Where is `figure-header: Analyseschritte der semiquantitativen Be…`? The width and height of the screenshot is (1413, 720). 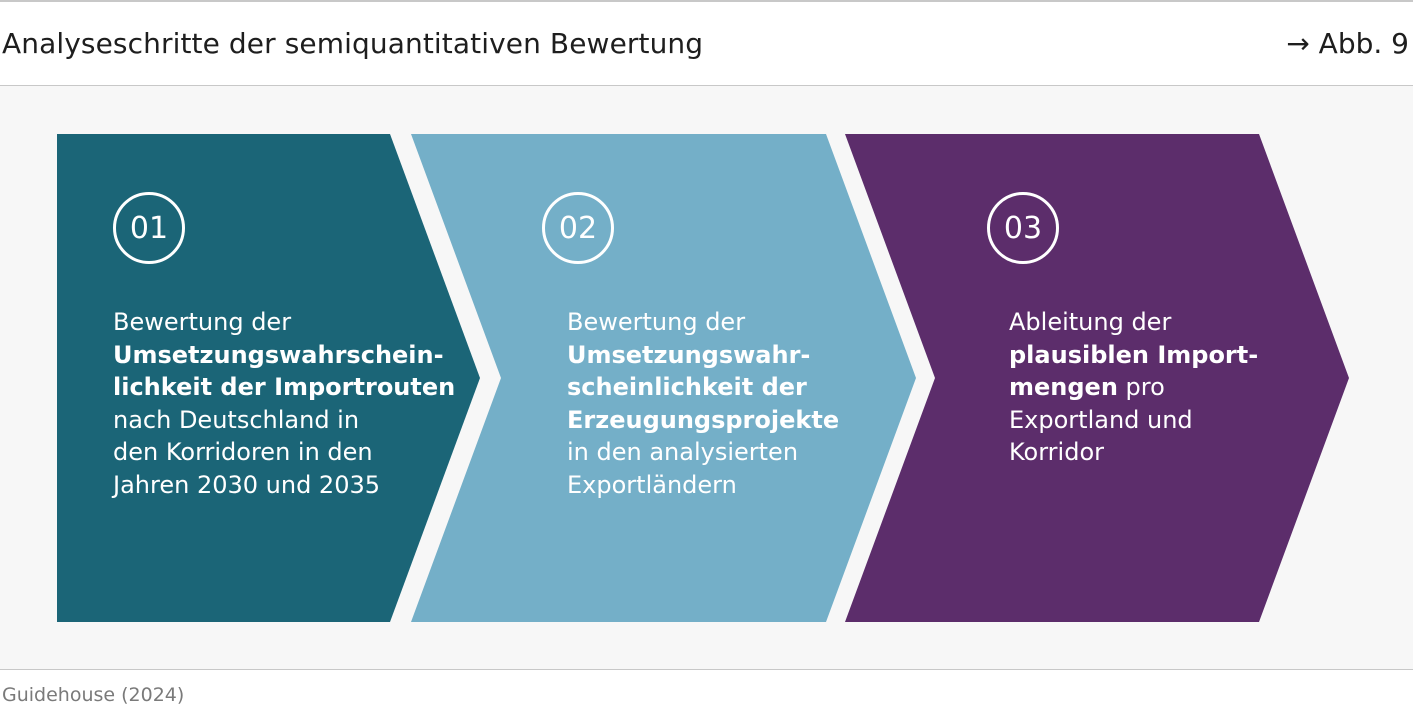
figure-header: Analyseschritte der semiquantitativen Be… is located at coordinates (706, 44).